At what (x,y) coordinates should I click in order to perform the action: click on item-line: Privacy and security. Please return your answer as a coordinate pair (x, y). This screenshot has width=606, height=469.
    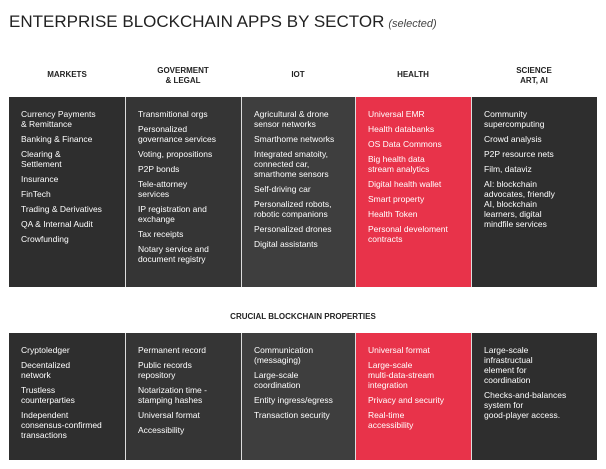
    Looking at the image, I should click on (406, 400).